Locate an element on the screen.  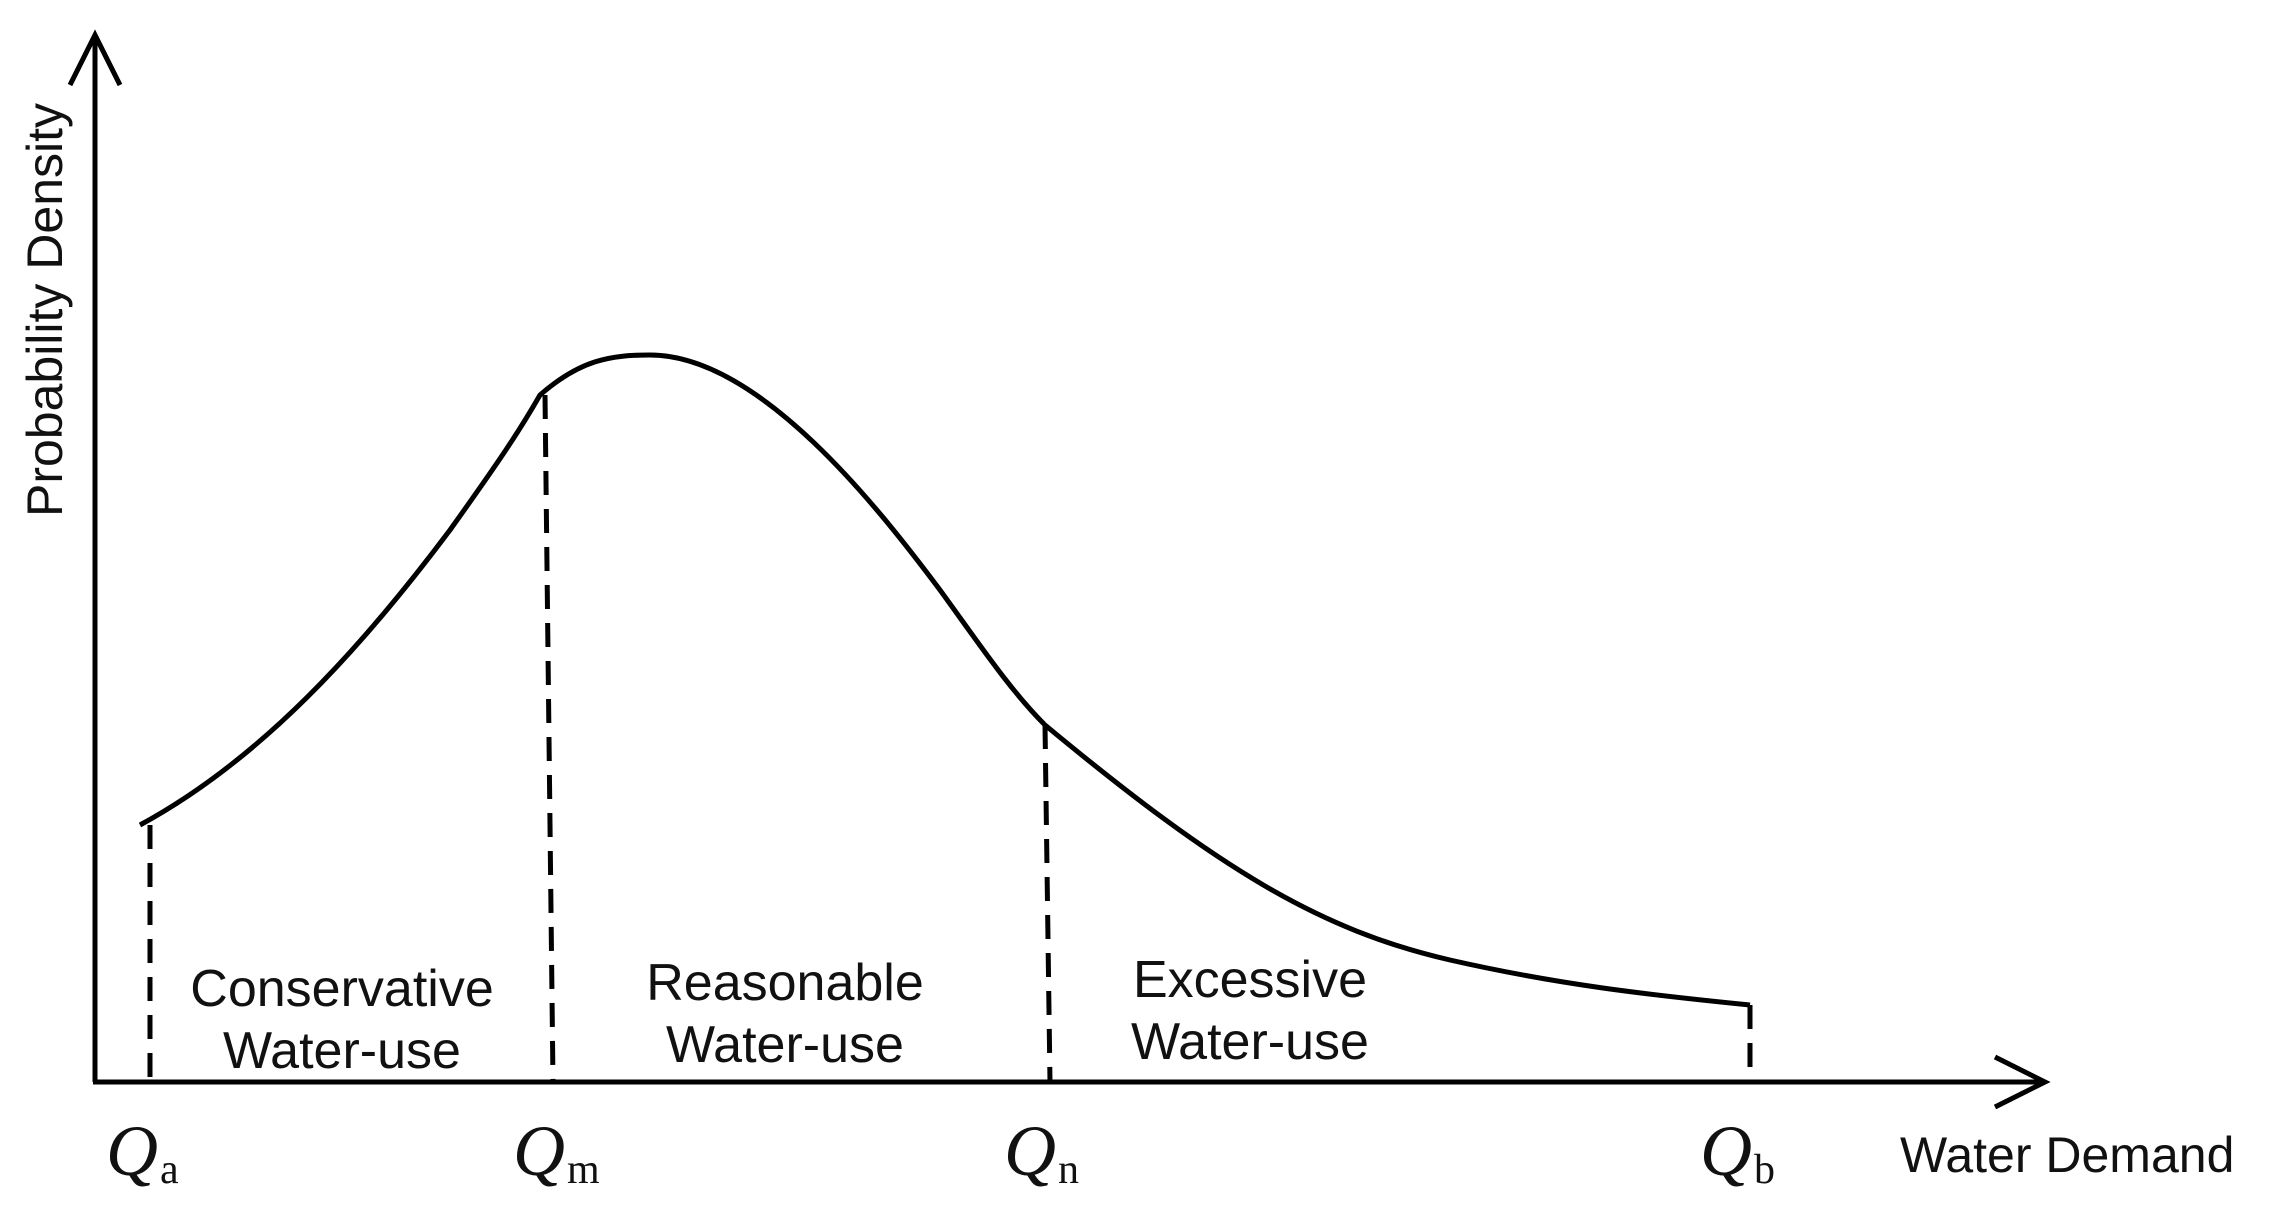
region-label-excessive-line1: Excessive is located at coordinates (1250, 980).